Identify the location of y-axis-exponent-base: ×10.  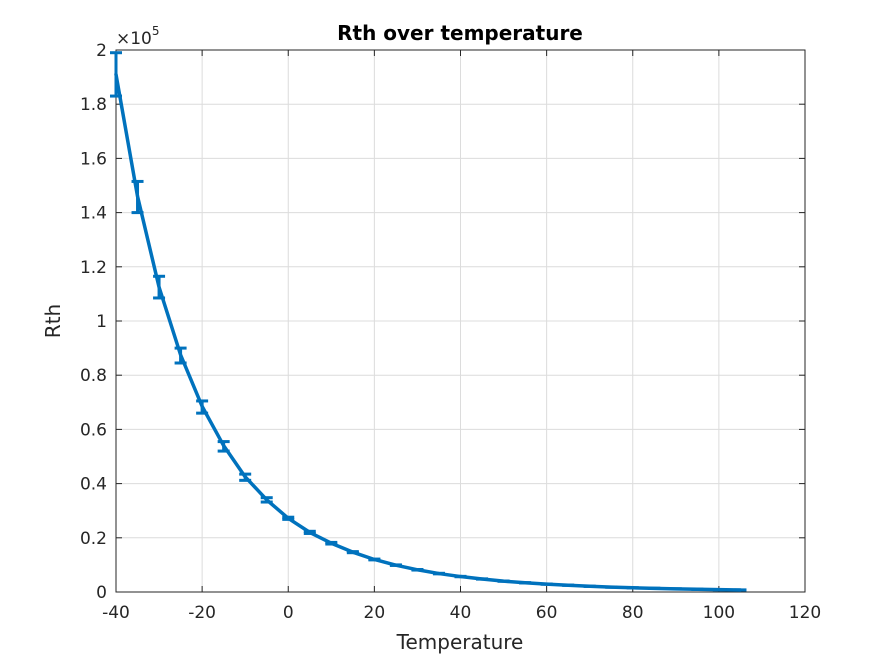
(134, 39).